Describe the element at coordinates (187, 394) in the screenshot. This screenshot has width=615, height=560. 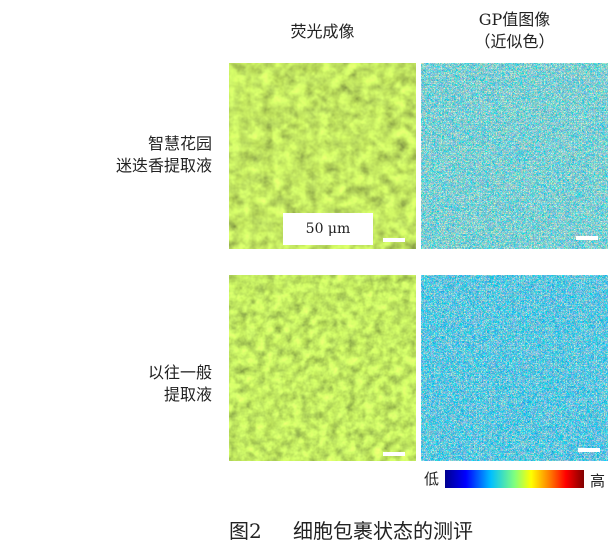
I see `row-label-2-line2: 提取液` at that location.